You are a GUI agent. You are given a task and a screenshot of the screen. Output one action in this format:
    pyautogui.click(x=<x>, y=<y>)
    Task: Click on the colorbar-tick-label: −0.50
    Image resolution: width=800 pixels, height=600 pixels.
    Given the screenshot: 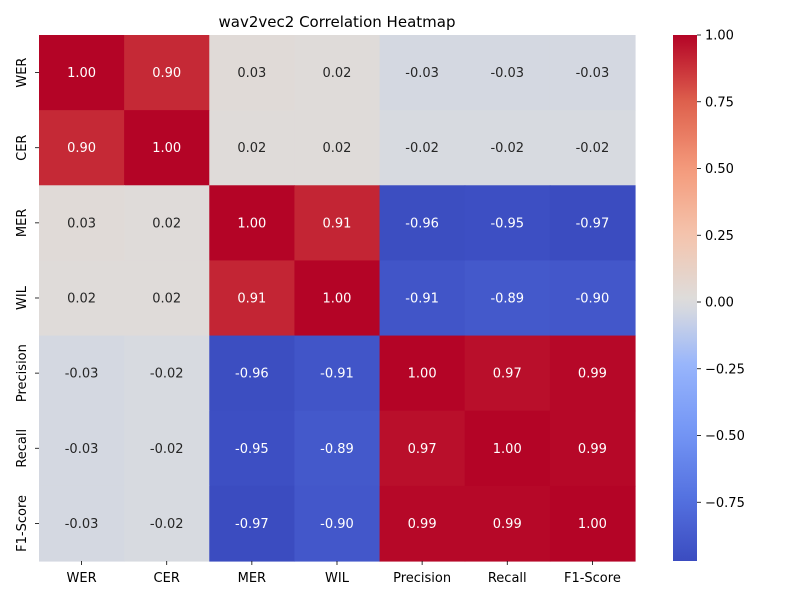 What is the action you would take?
    pyautogui.click(x=725, y=436)
    